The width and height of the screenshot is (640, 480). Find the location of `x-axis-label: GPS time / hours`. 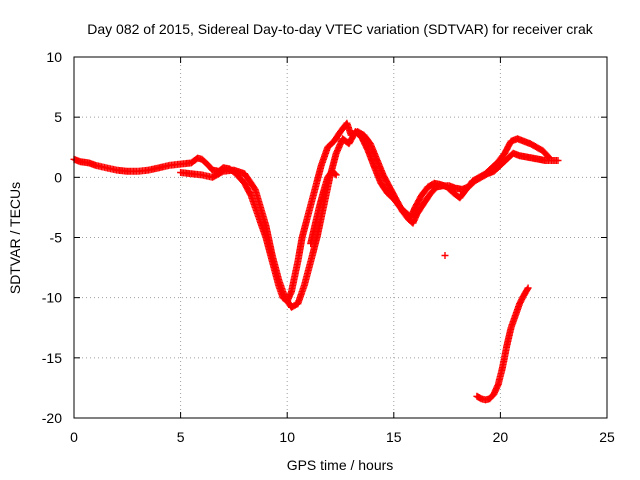

x-axis-label: GPS time / hours is located at coordinates (340, 465).